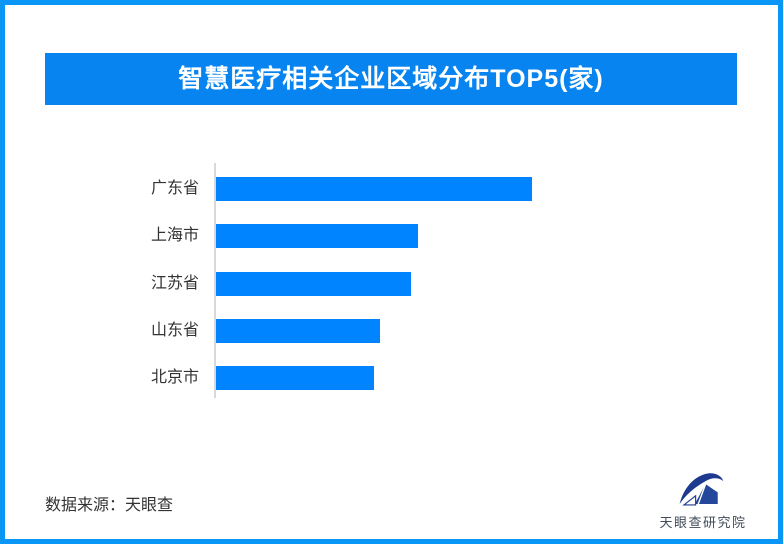 The image size is (783, 544). I want to click on category-label: 江苏省, so click(174, 283).